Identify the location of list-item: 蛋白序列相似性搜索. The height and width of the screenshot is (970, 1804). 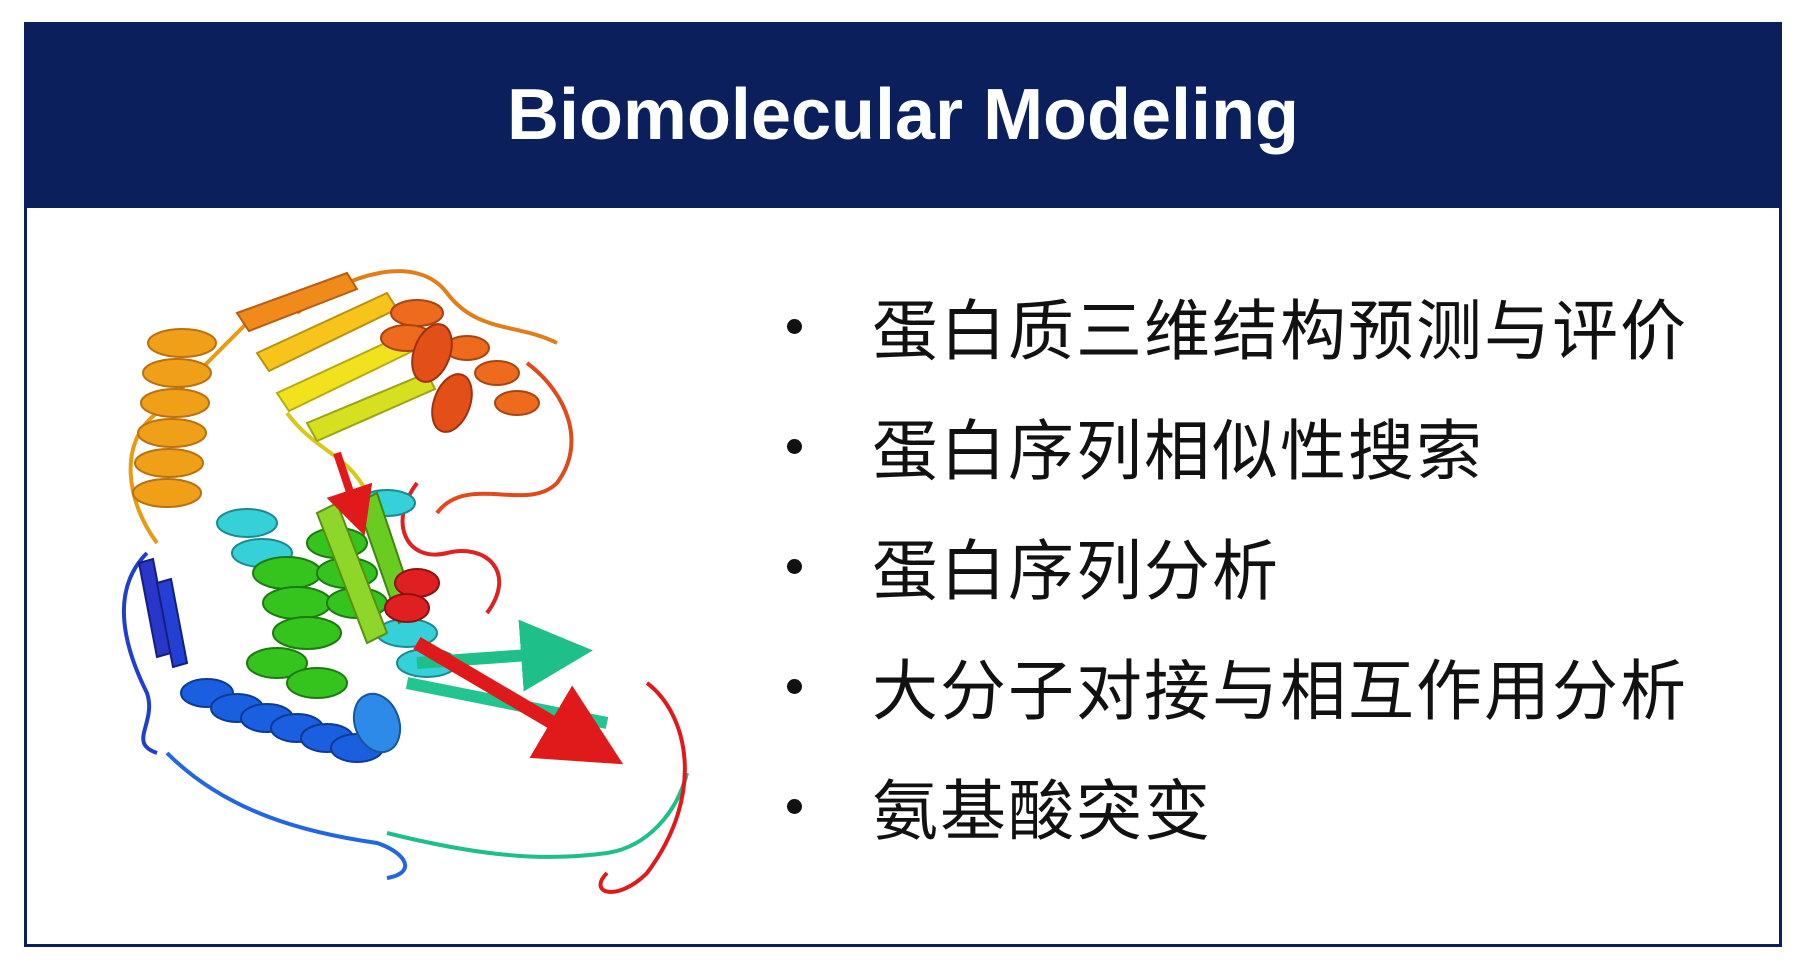
(1237, 446).